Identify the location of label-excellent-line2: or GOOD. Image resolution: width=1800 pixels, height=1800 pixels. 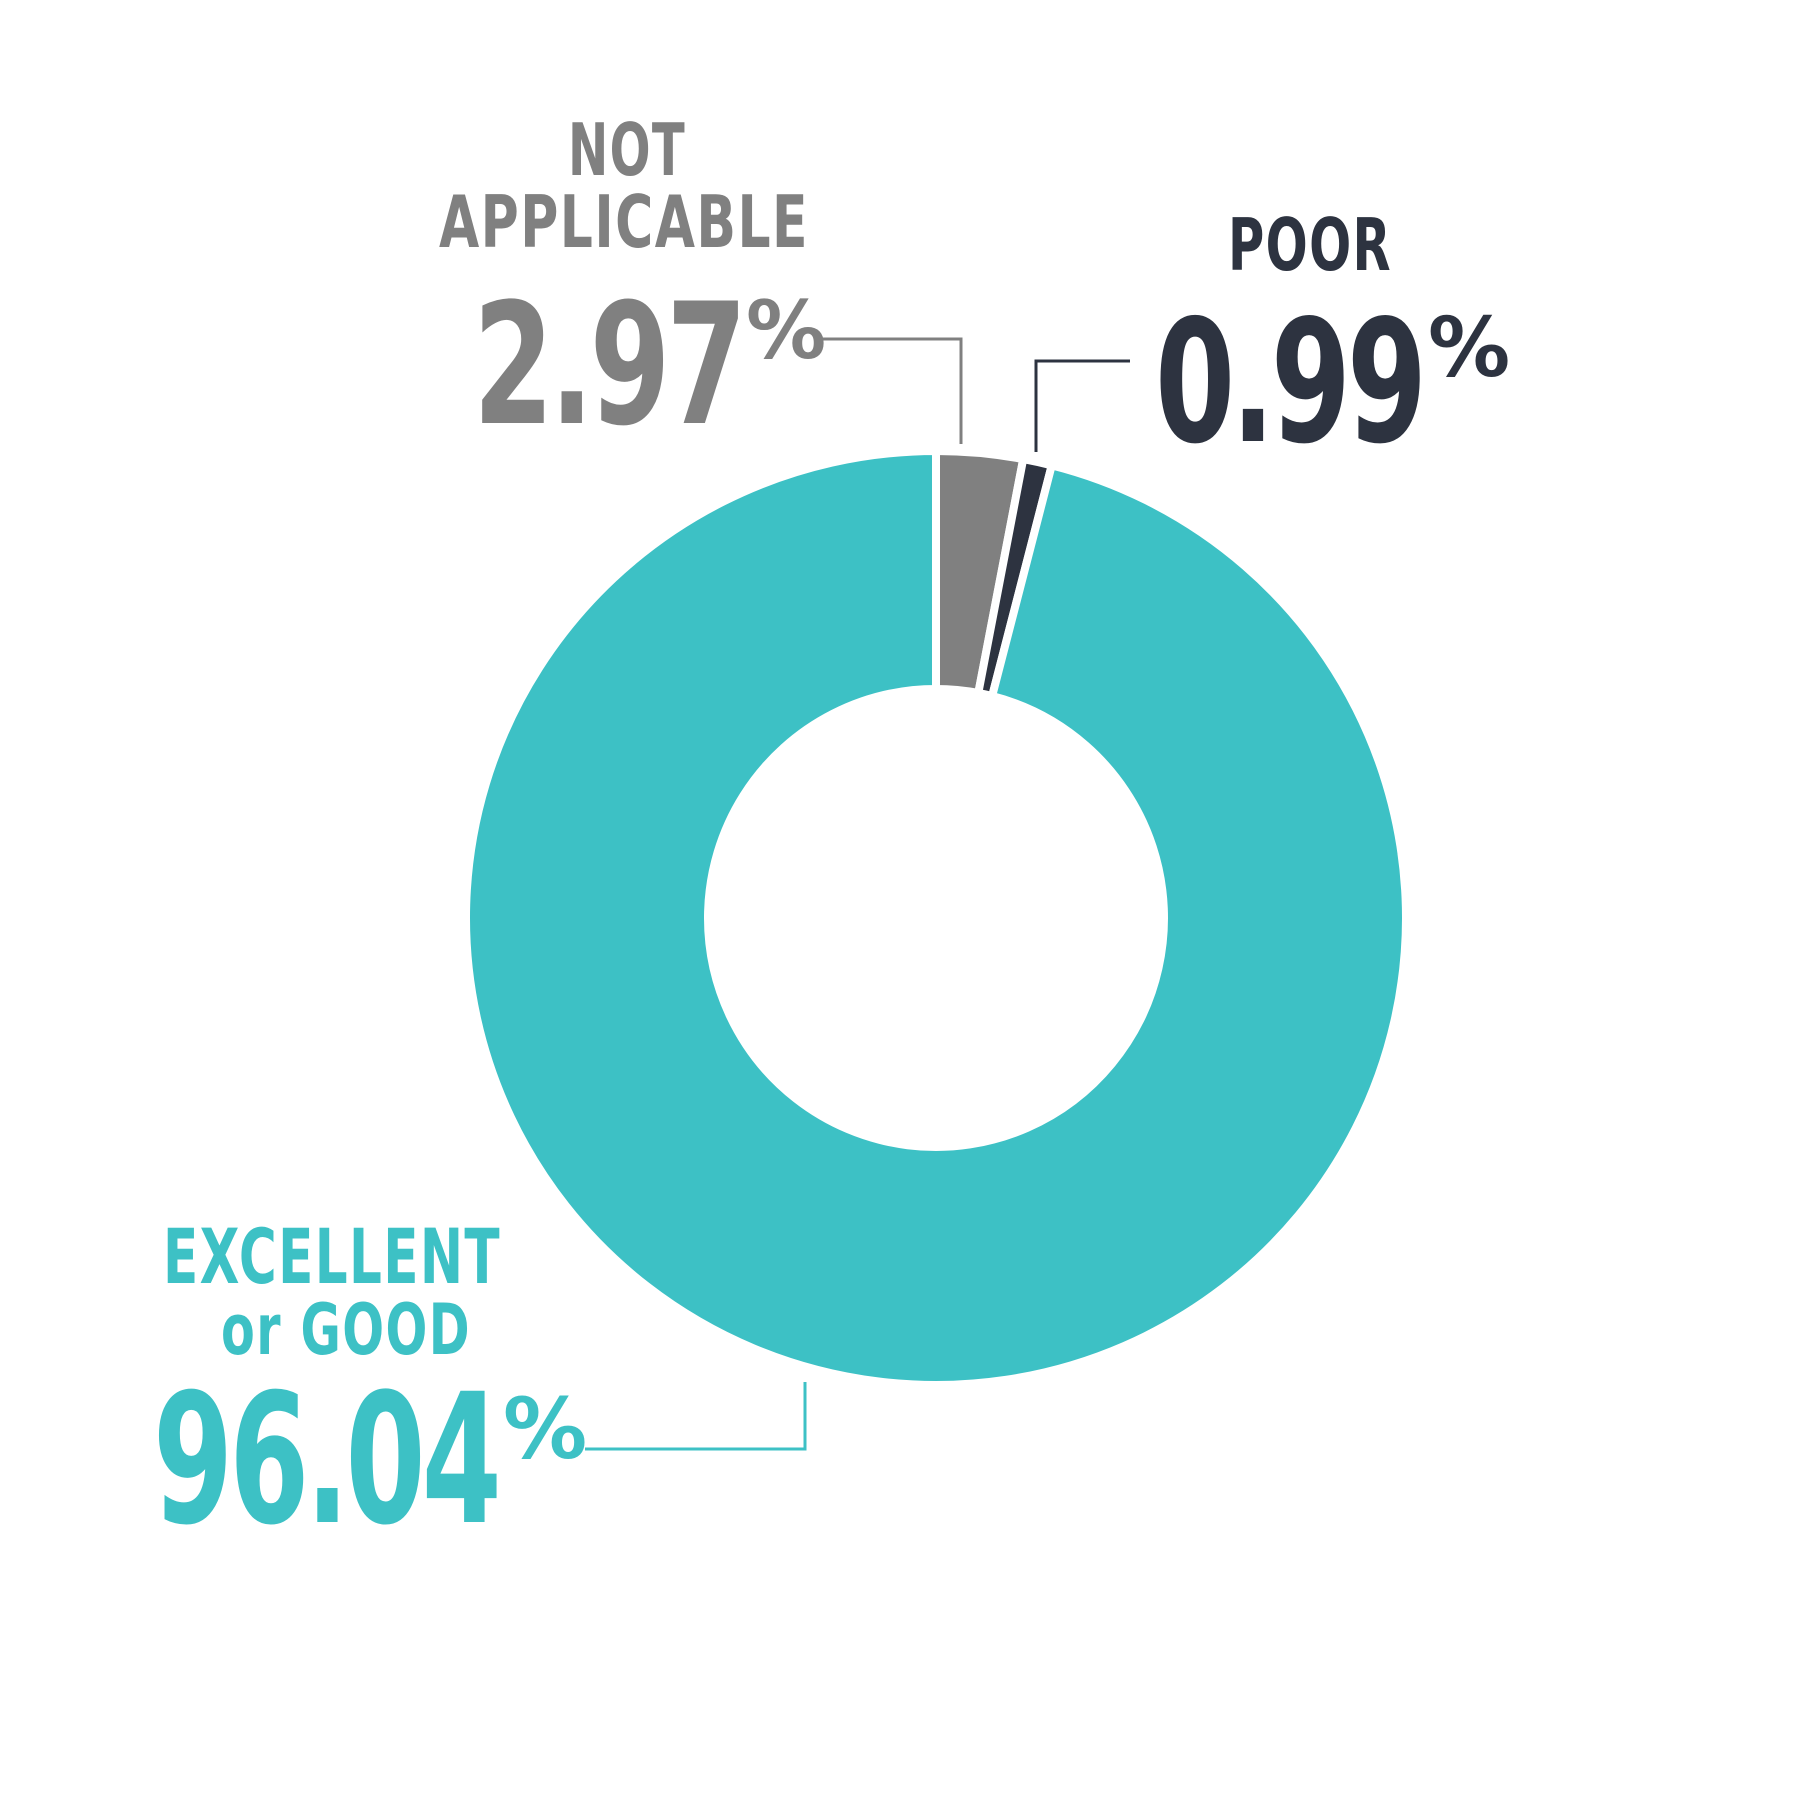
(346, 1330).